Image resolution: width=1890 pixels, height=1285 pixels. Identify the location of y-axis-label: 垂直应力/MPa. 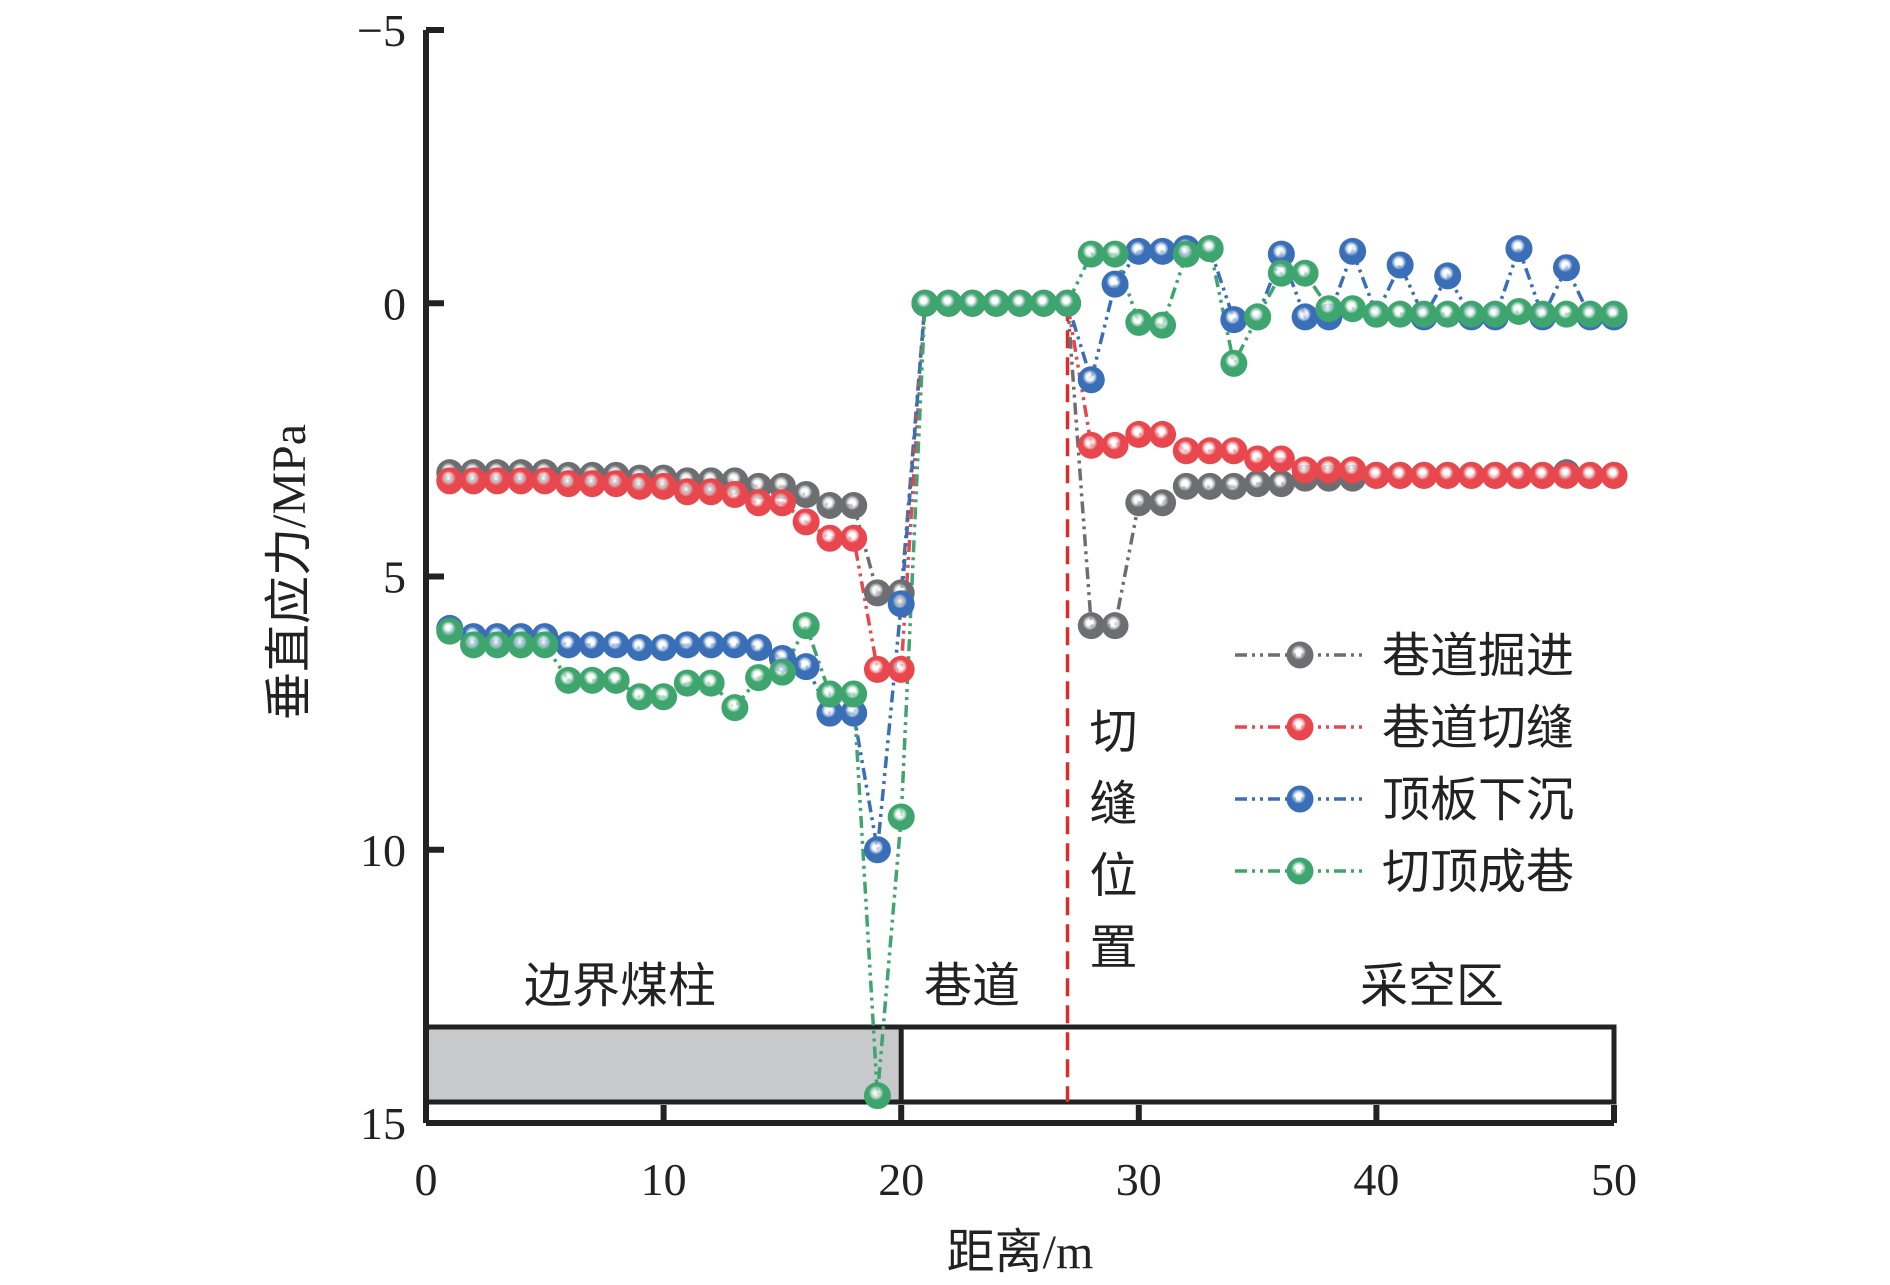
(289, 572).